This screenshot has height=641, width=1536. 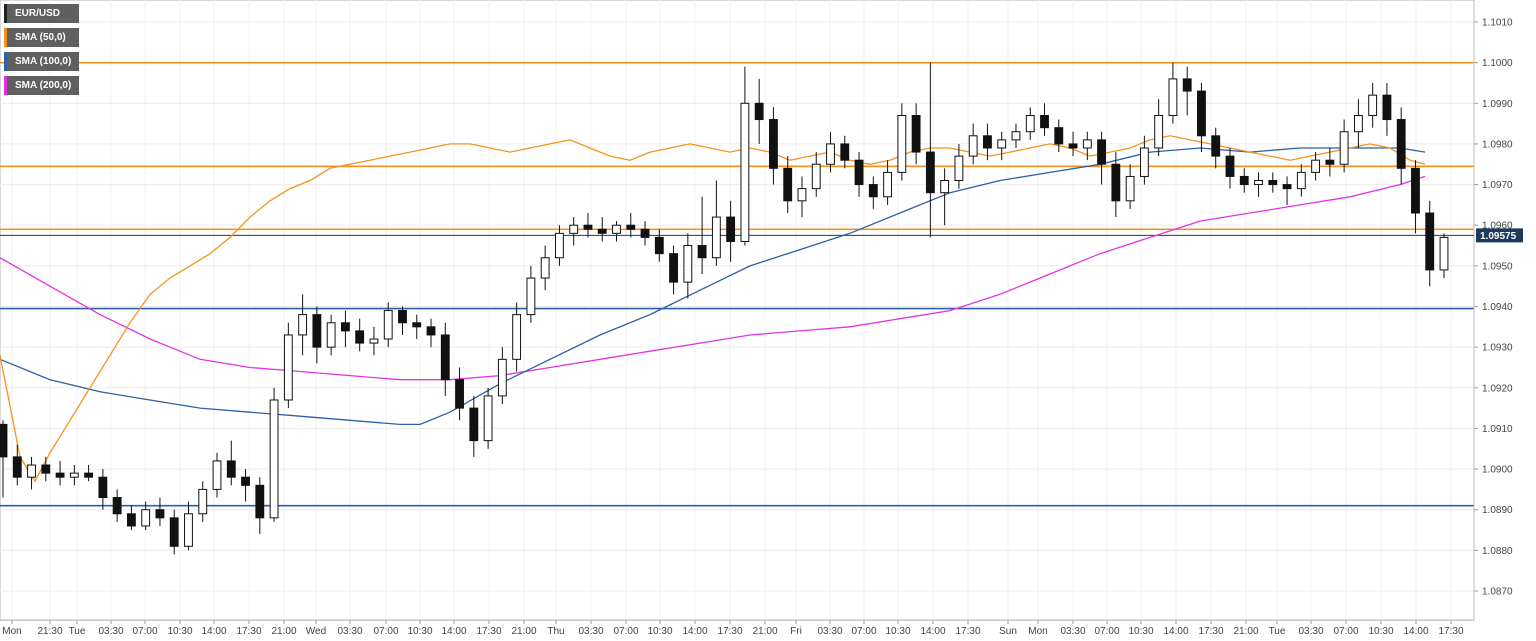 What do you see at coordinates (38, 13) in the screenshot?
I see `legend-eurusd-label: EUR/USD` at bounding box center [38, 13].